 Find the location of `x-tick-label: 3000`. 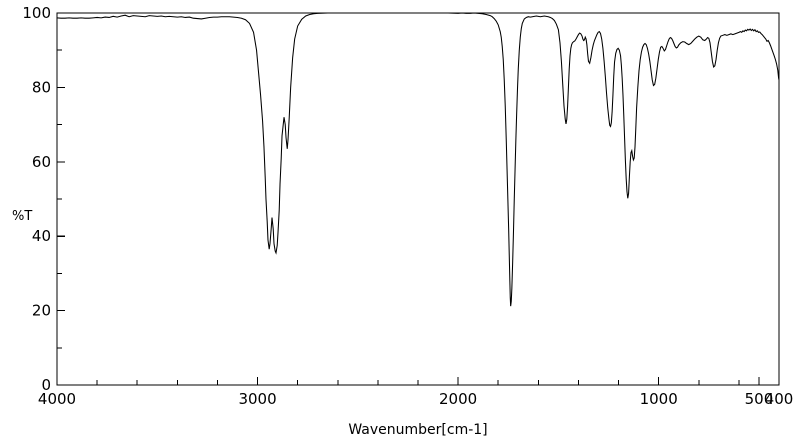

x-tick-label: 3000 is located at coordinates (257, 399).